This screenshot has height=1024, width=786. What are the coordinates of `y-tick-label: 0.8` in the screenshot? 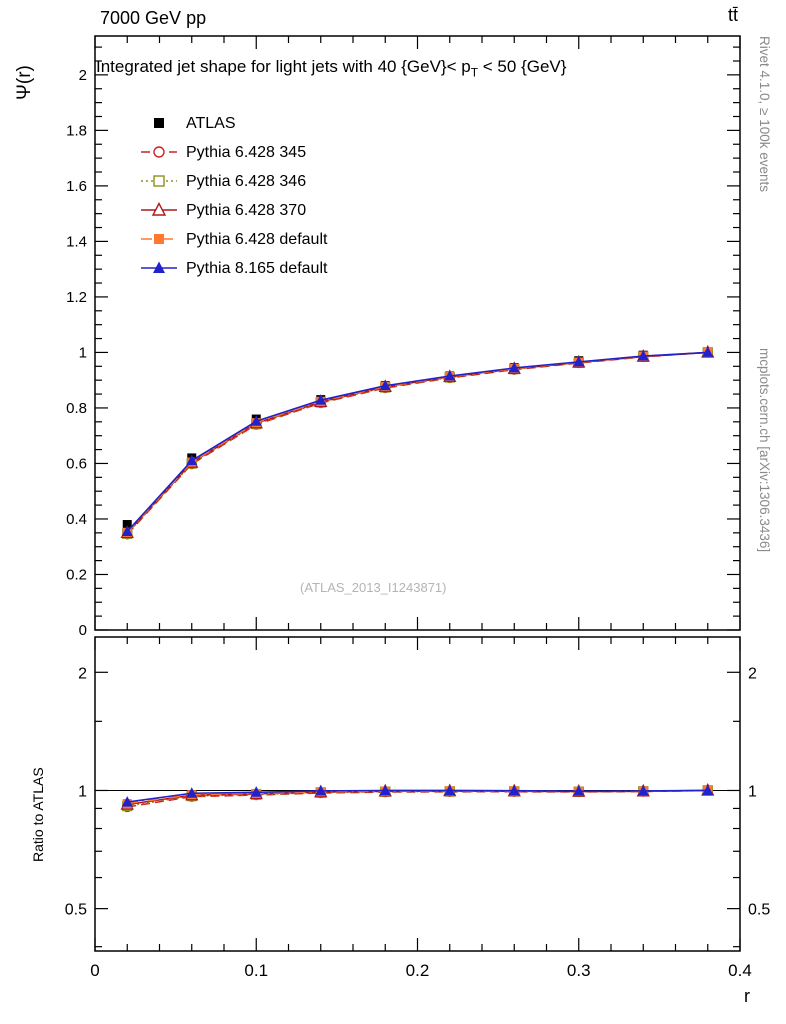 It's located at (76, 408).